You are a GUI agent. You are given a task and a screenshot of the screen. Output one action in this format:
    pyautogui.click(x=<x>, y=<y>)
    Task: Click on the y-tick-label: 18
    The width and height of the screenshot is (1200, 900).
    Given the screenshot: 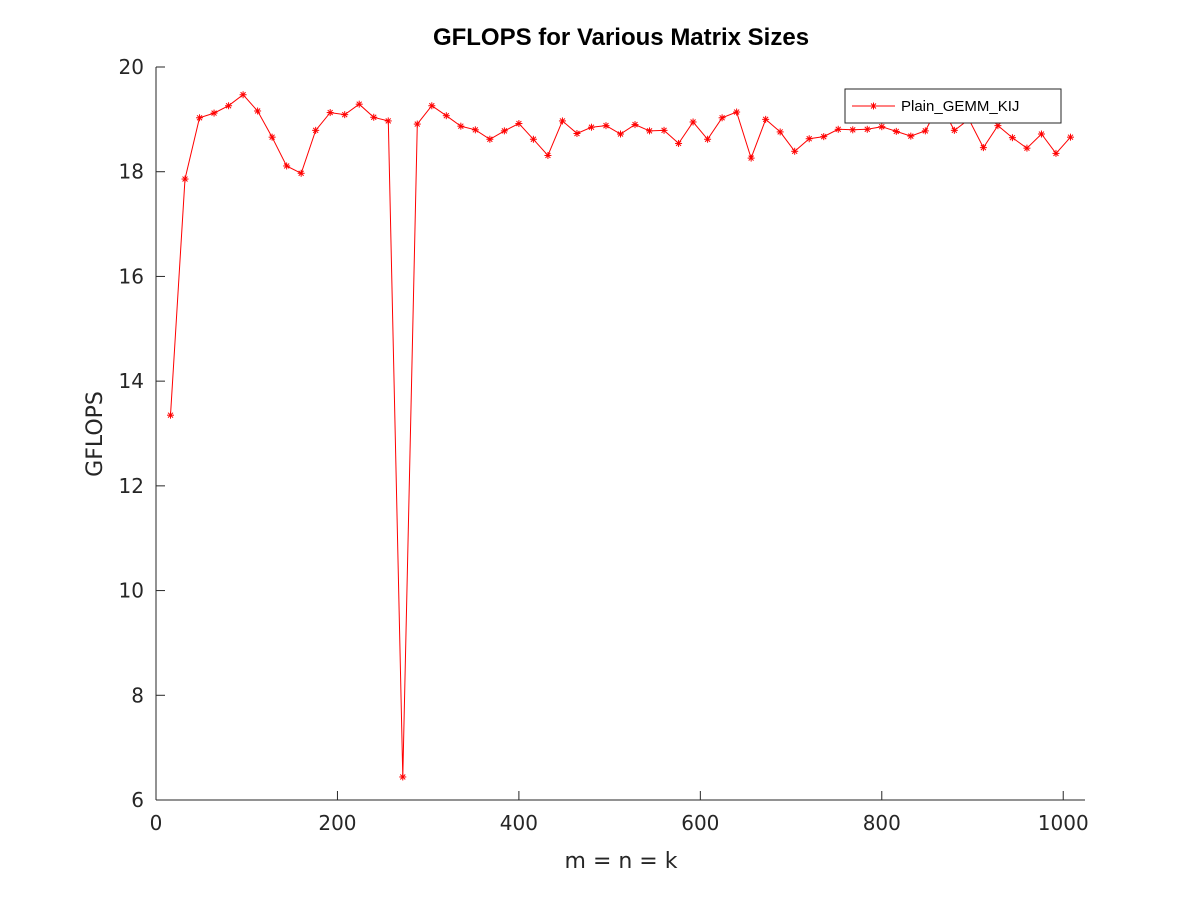 What is the action you would take?
    pyautogui.click(x=131, y=172)
    